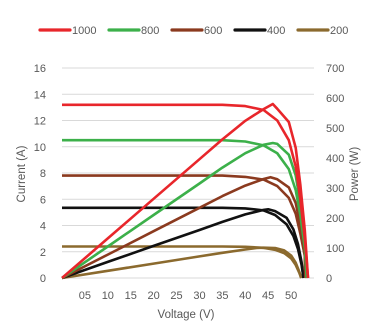 This screenshot has height=322, width=366. What do you see at coordinates (199, 296) in the screenshot?
I see `x-tick-label: 30` at bounding box center [199, 296].